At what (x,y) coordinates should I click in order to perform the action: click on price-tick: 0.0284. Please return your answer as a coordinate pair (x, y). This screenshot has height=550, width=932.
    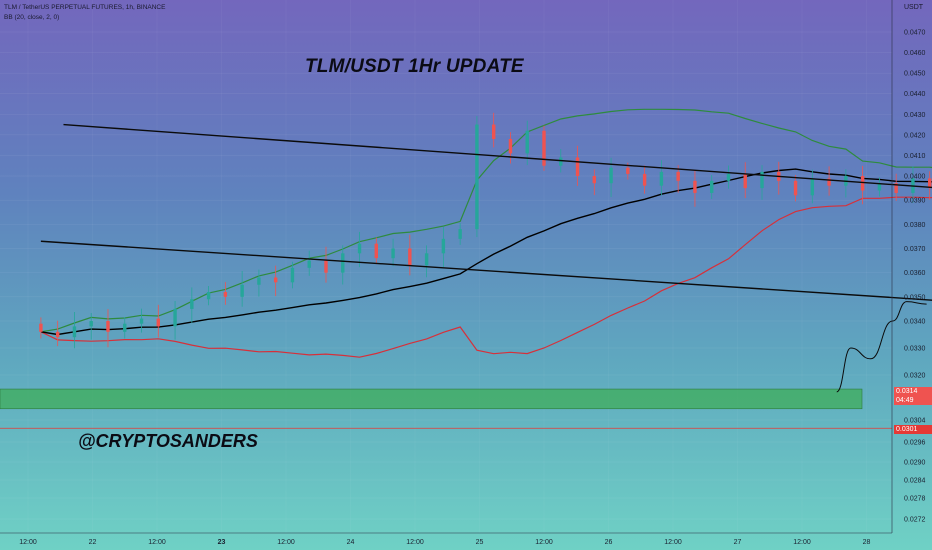
    Looking at the image, I should click on (915, 481).